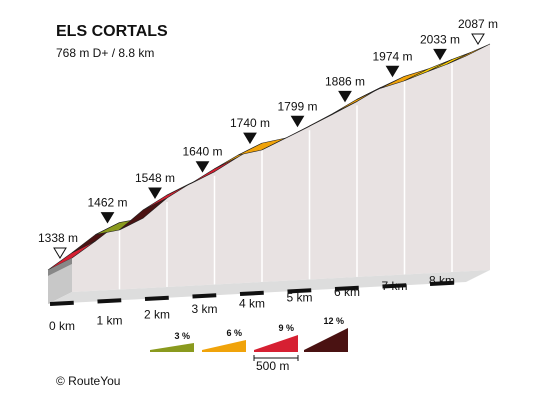  What do you see at coordinates (249, 338) in the screenshot?
I see `gradient-legend: 3 % 6 % 9 % 12 %` at bounding box center [249, 338].